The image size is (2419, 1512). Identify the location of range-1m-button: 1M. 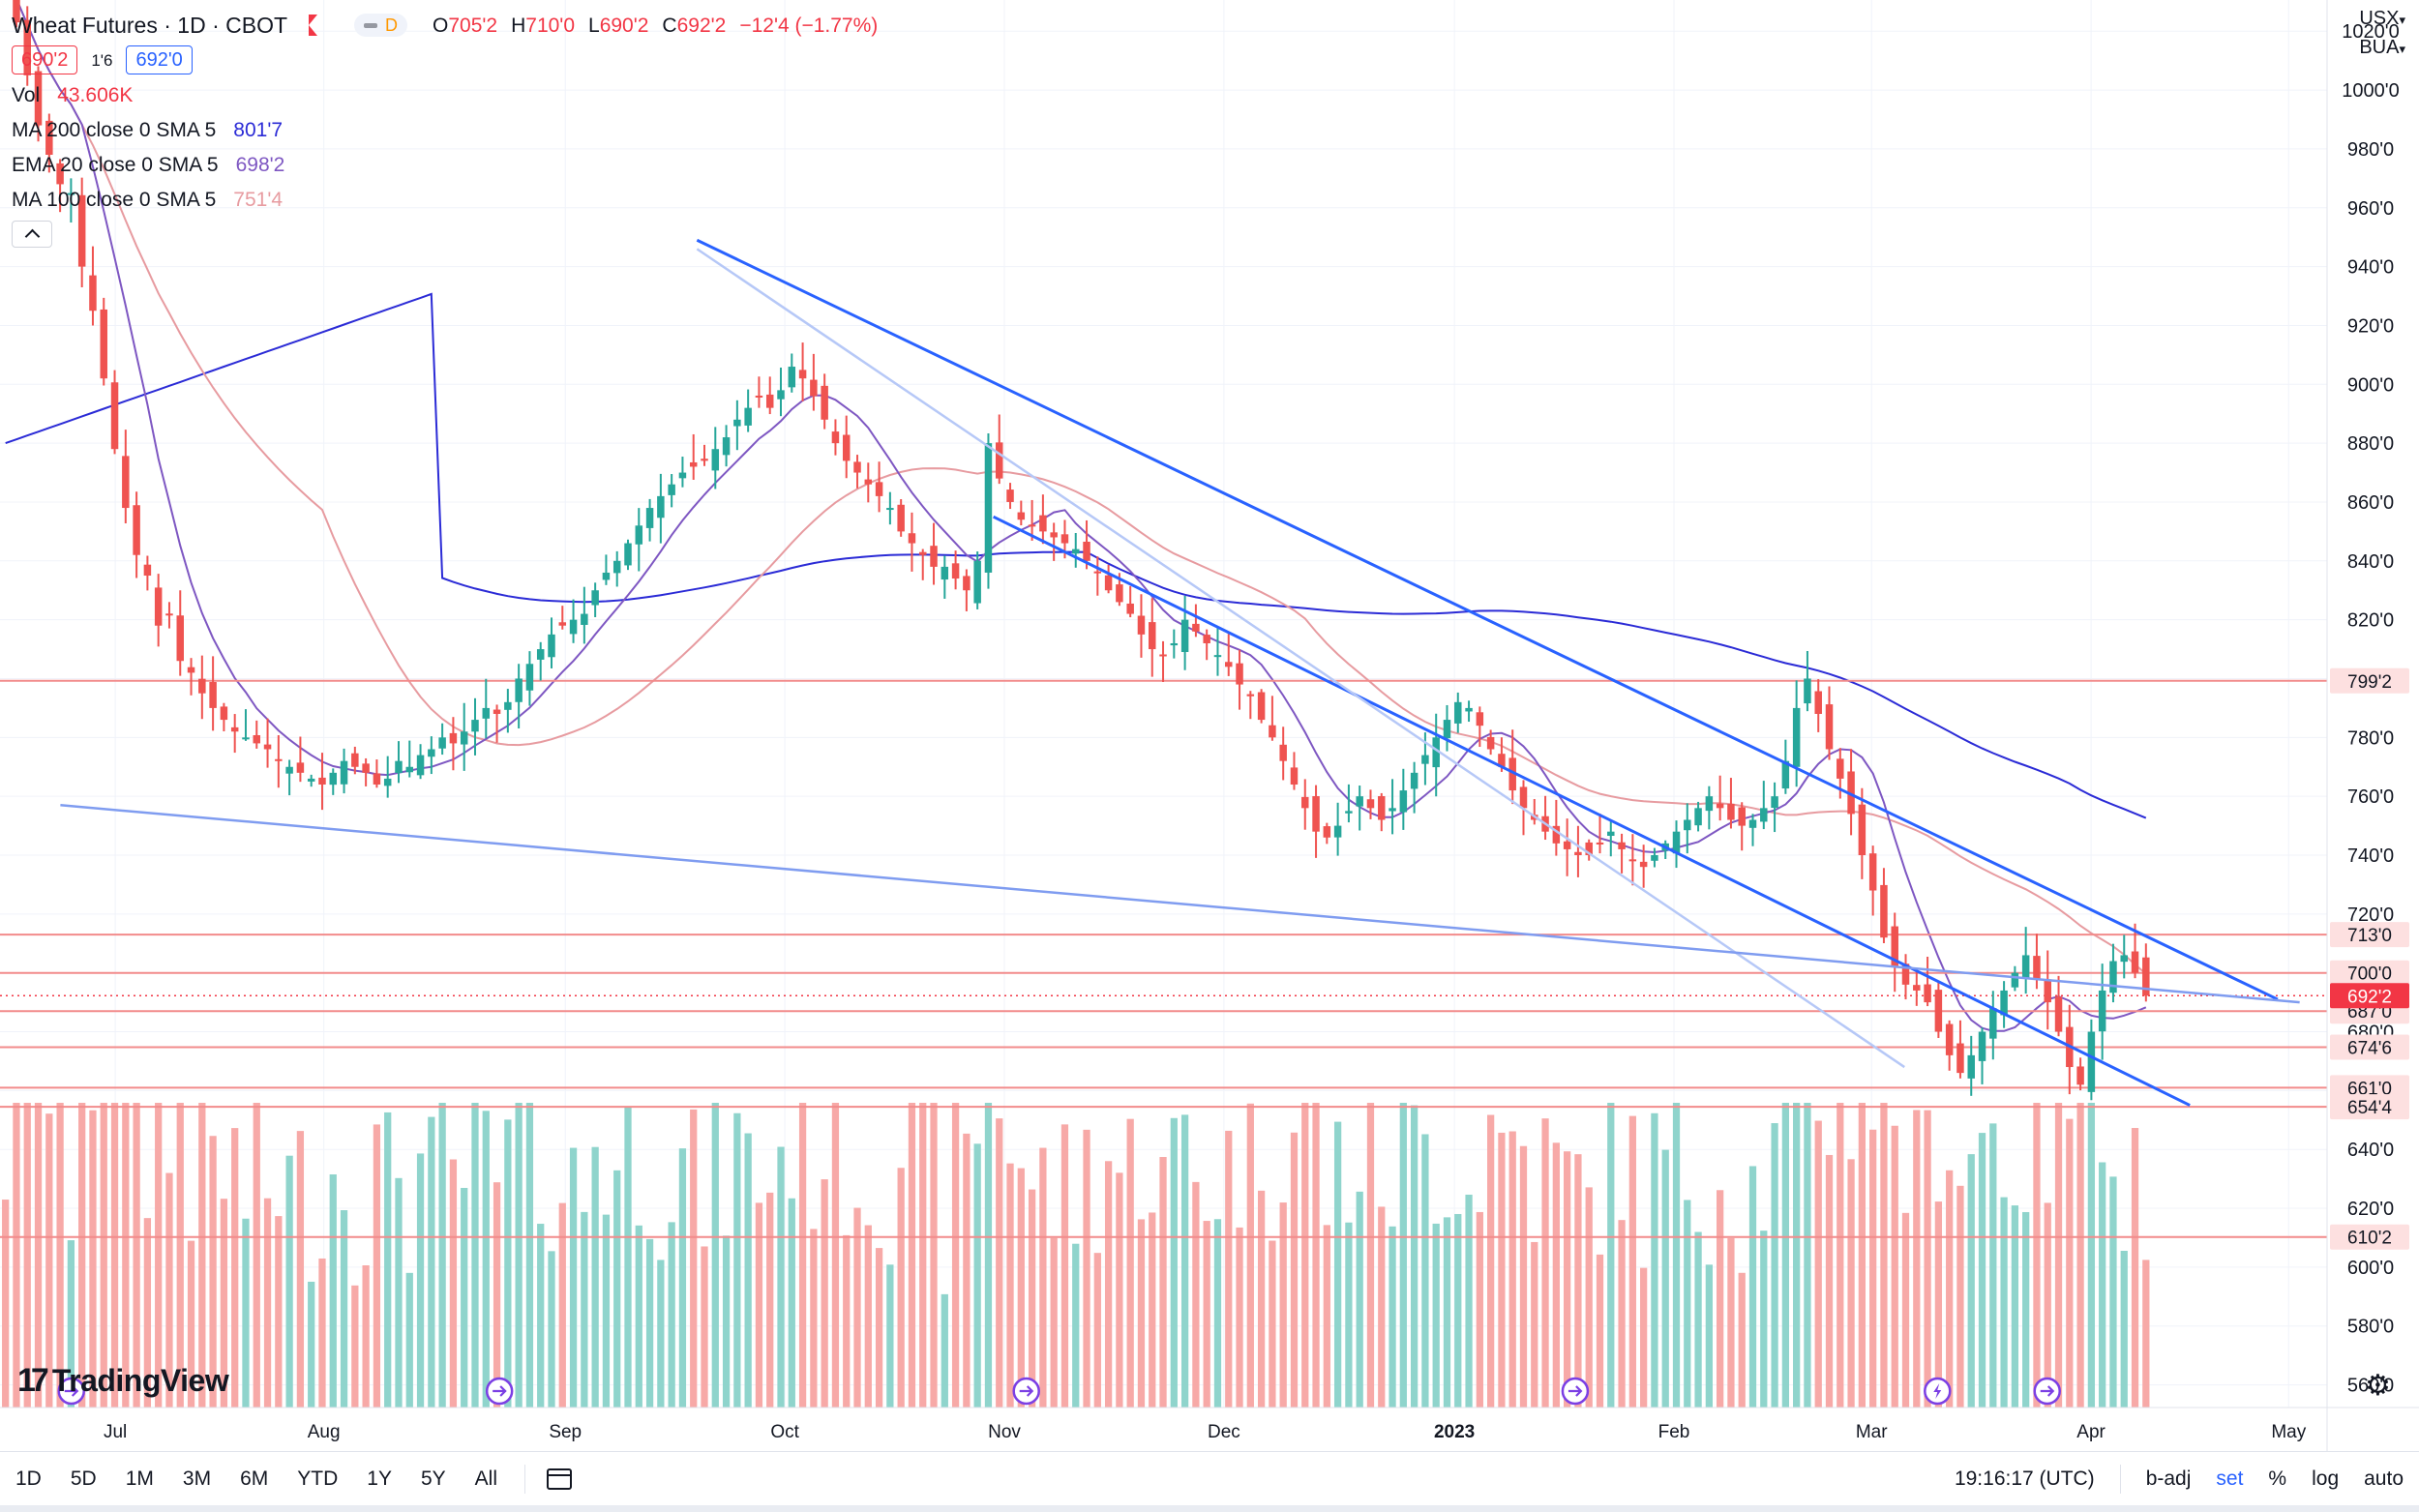
(139, 1479).